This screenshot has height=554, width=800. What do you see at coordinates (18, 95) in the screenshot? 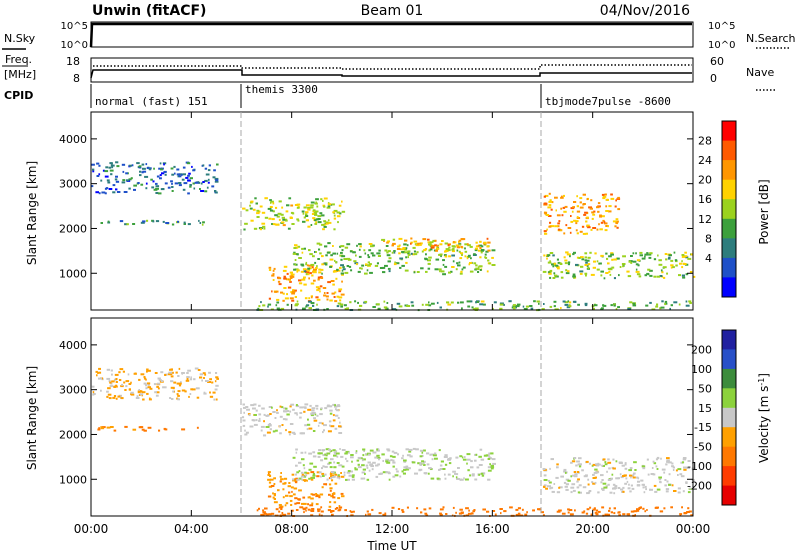
I see `cpid-label: CPID` at bounding box center [18, 95].